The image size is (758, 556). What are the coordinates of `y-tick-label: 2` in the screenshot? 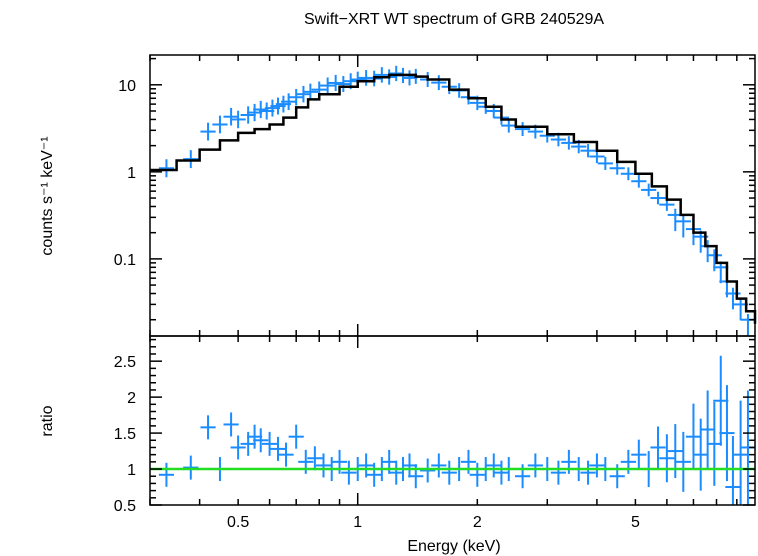 It's located at (131, 398).